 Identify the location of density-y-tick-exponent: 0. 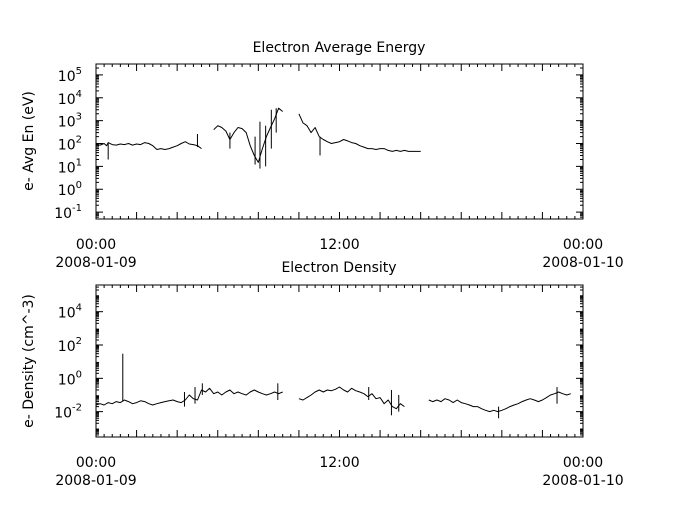
(79, 374).